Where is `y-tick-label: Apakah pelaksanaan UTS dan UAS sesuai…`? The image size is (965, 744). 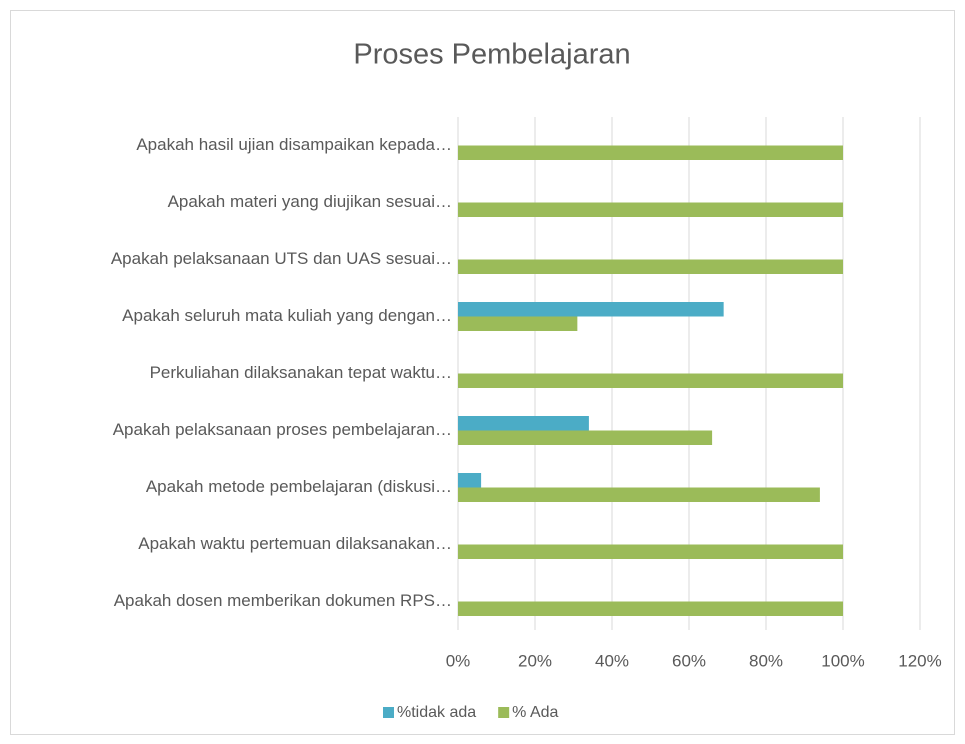 y-tick-label: Apakah pelaksanaan UTS dan UAS sesuai… is located at coordinates (281, 258).